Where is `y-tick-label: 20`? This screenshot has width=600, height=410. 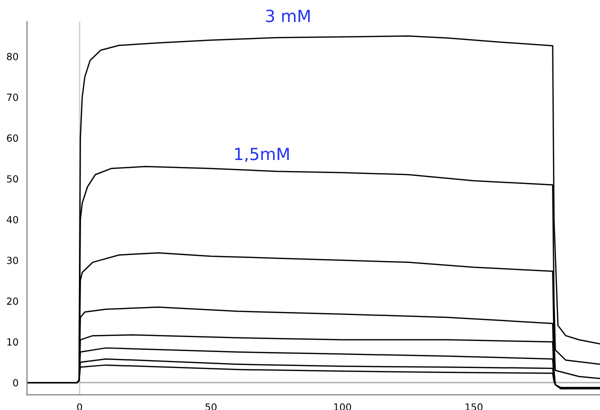
y-tick-label: 20 is located at coordinates (12, 301).